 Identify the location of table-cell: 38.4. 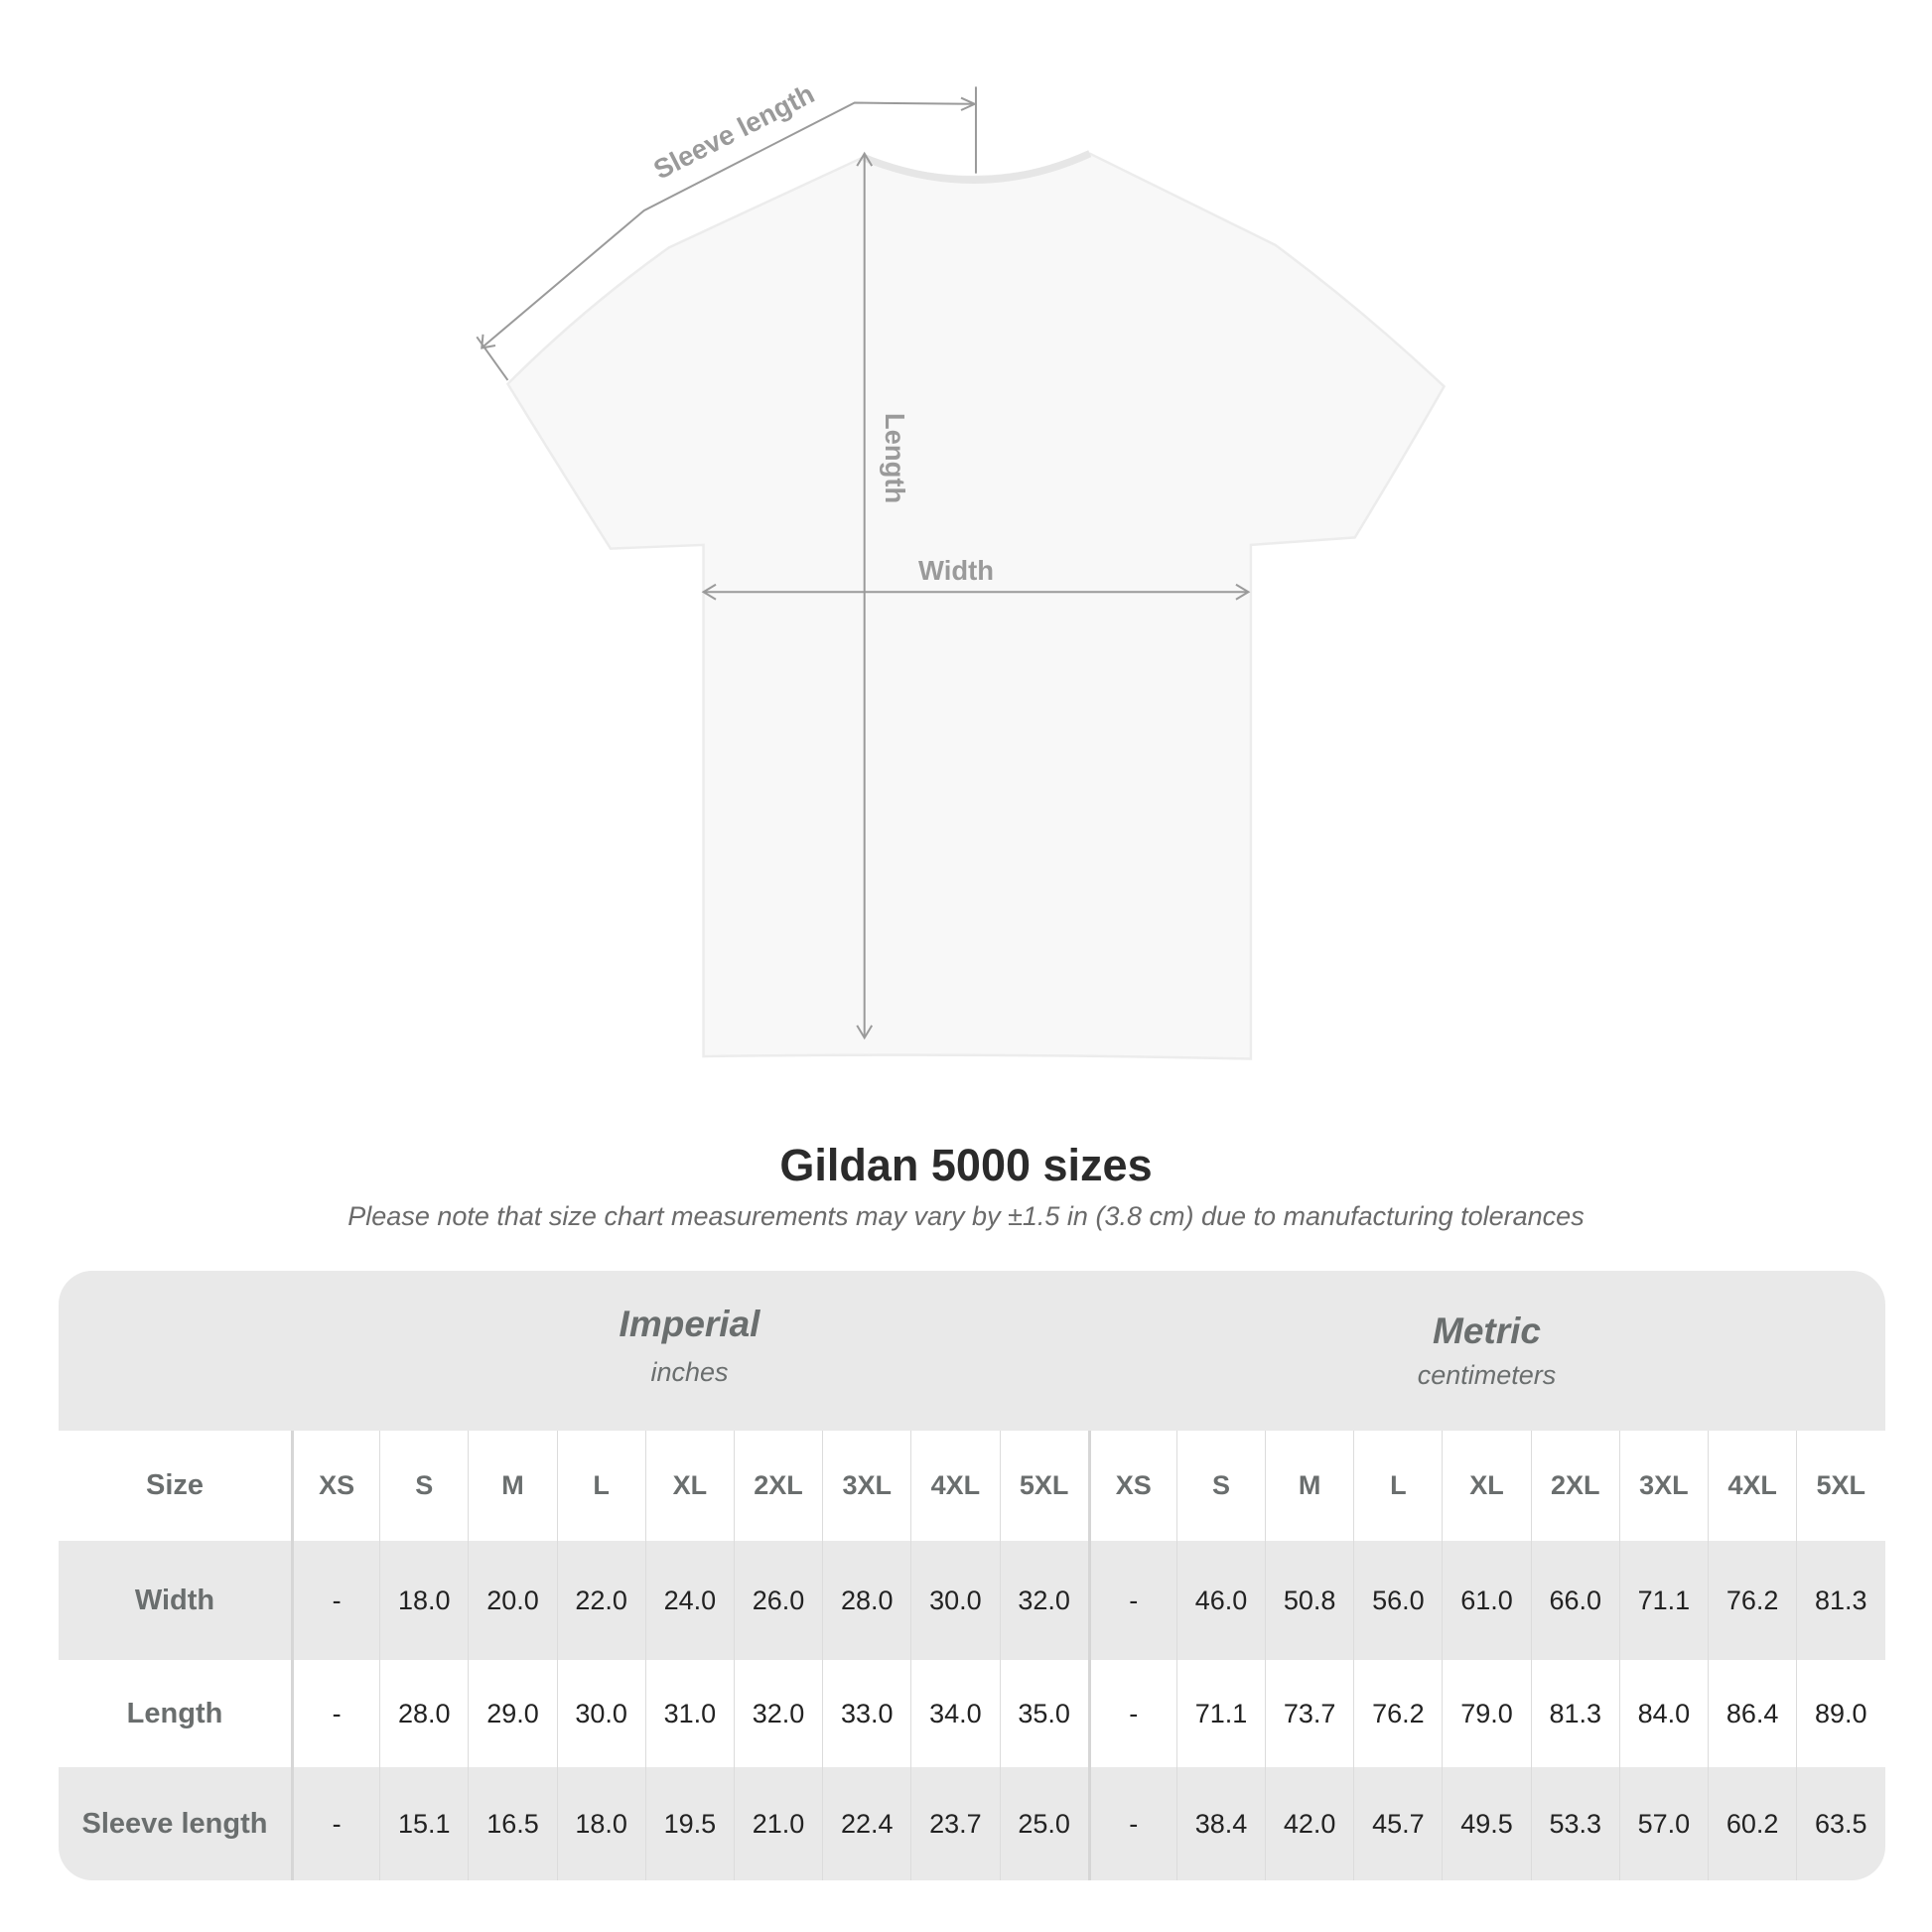
(1220, 1823).